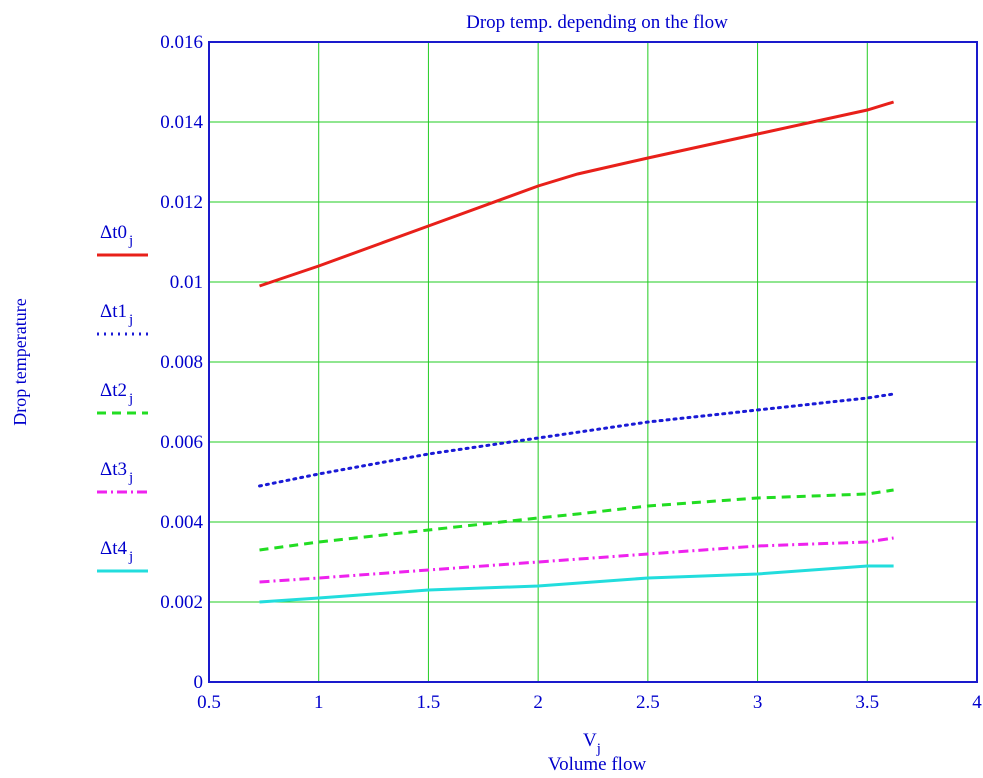  I want to click on series-line-dt2, so click(576, 520).